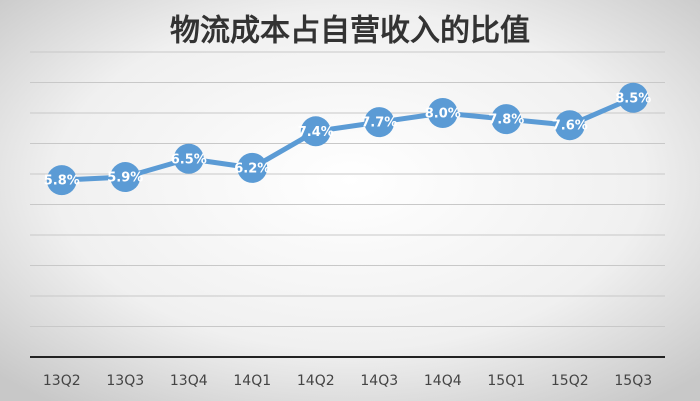 The image size is (700, 401). I want to click on data-label: 8.5%, so click(633, 98).